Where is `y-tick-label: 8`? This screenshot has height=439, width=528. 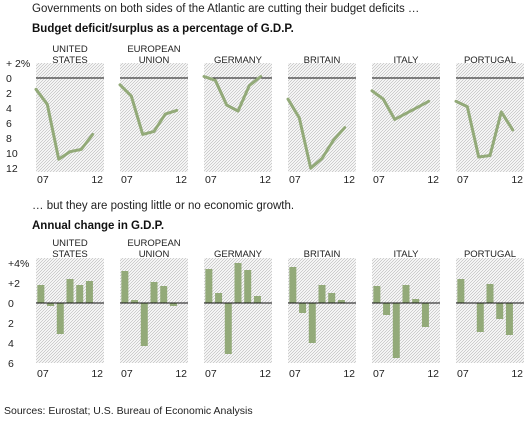 y-tick-label: 8 is located at coordinates (9, 139).